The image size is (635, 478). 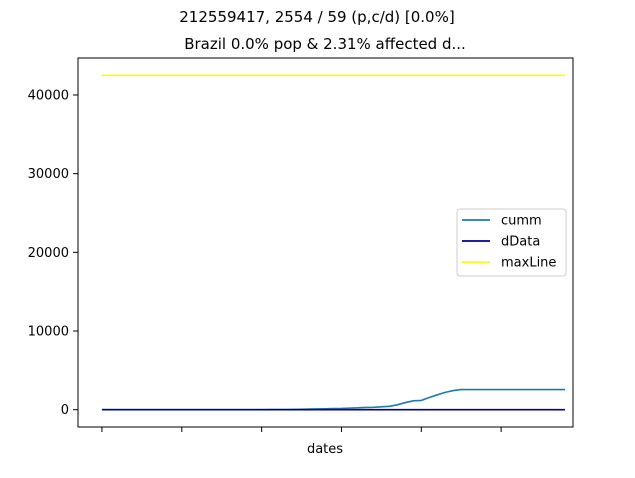 What do you see at coordinates (521, 221) in the screenshot?
I see `legend-entry-cumm: cumm` at bounding box center [521, 221].